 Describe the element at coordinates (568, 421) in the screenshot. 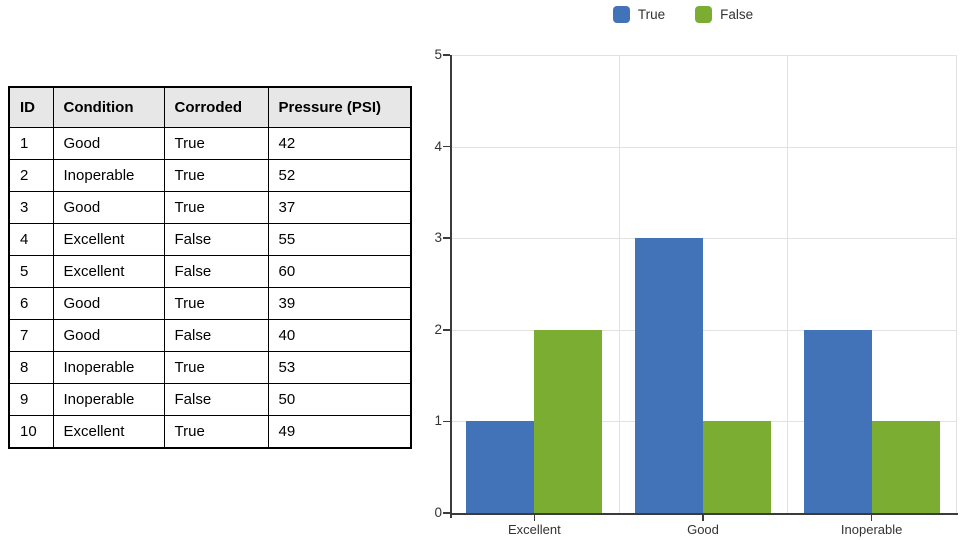

I see `bar-false-excellent` at that location.